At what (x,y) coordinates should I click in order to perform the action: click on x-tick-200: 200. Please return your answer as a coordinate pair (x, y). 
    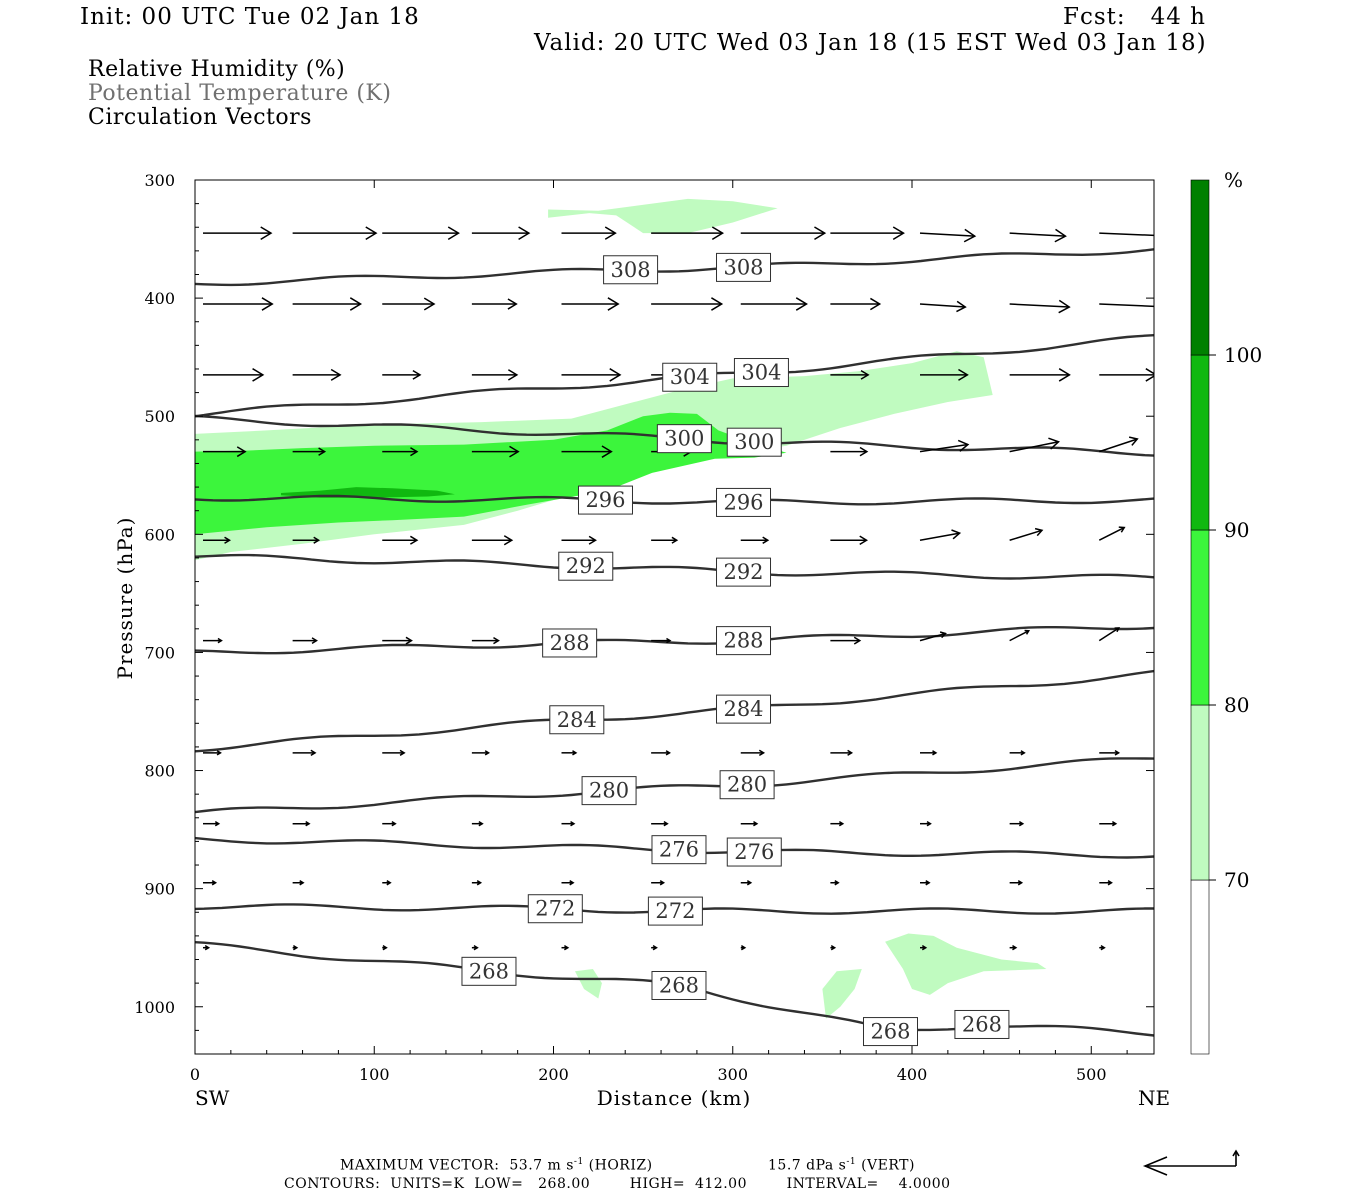
    Looking at the image, I should click on (553, 1074).